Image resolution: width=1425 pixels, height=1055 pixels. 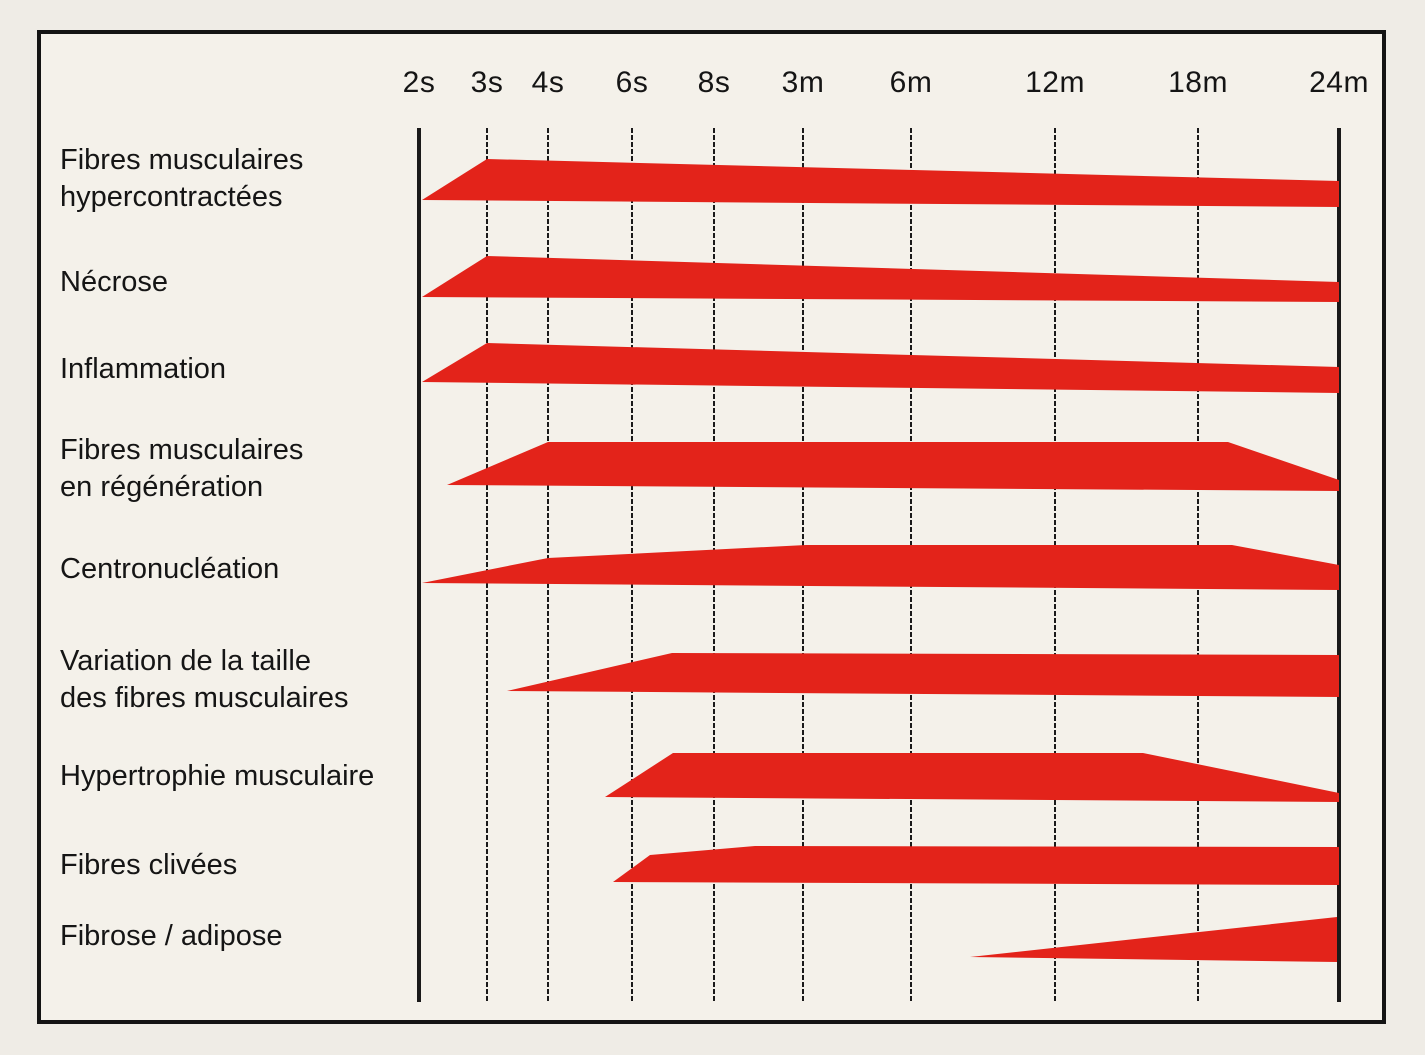 I want to click on row-label-5: Centronucléation, so click(x=169, y=569).